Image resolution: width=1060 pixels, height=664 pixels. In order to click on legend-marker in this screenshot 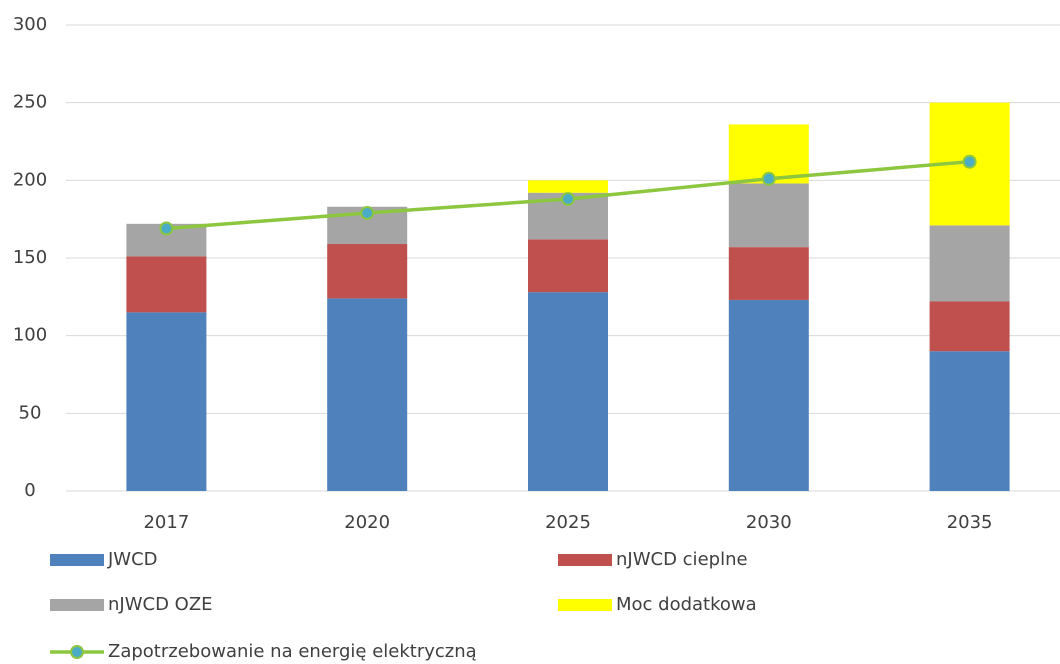, I will do `click(77, 652)`.